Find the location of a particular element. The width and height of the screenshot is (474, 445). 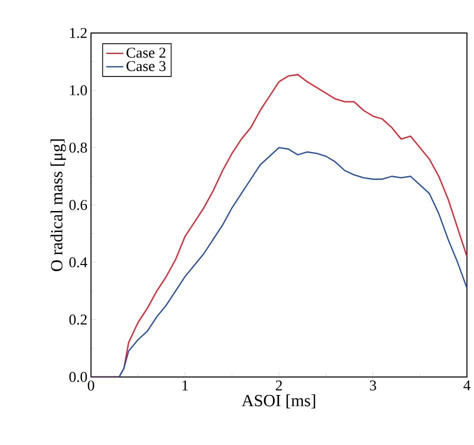

x-tick-label: 4 is located at coordinates (467, 385).